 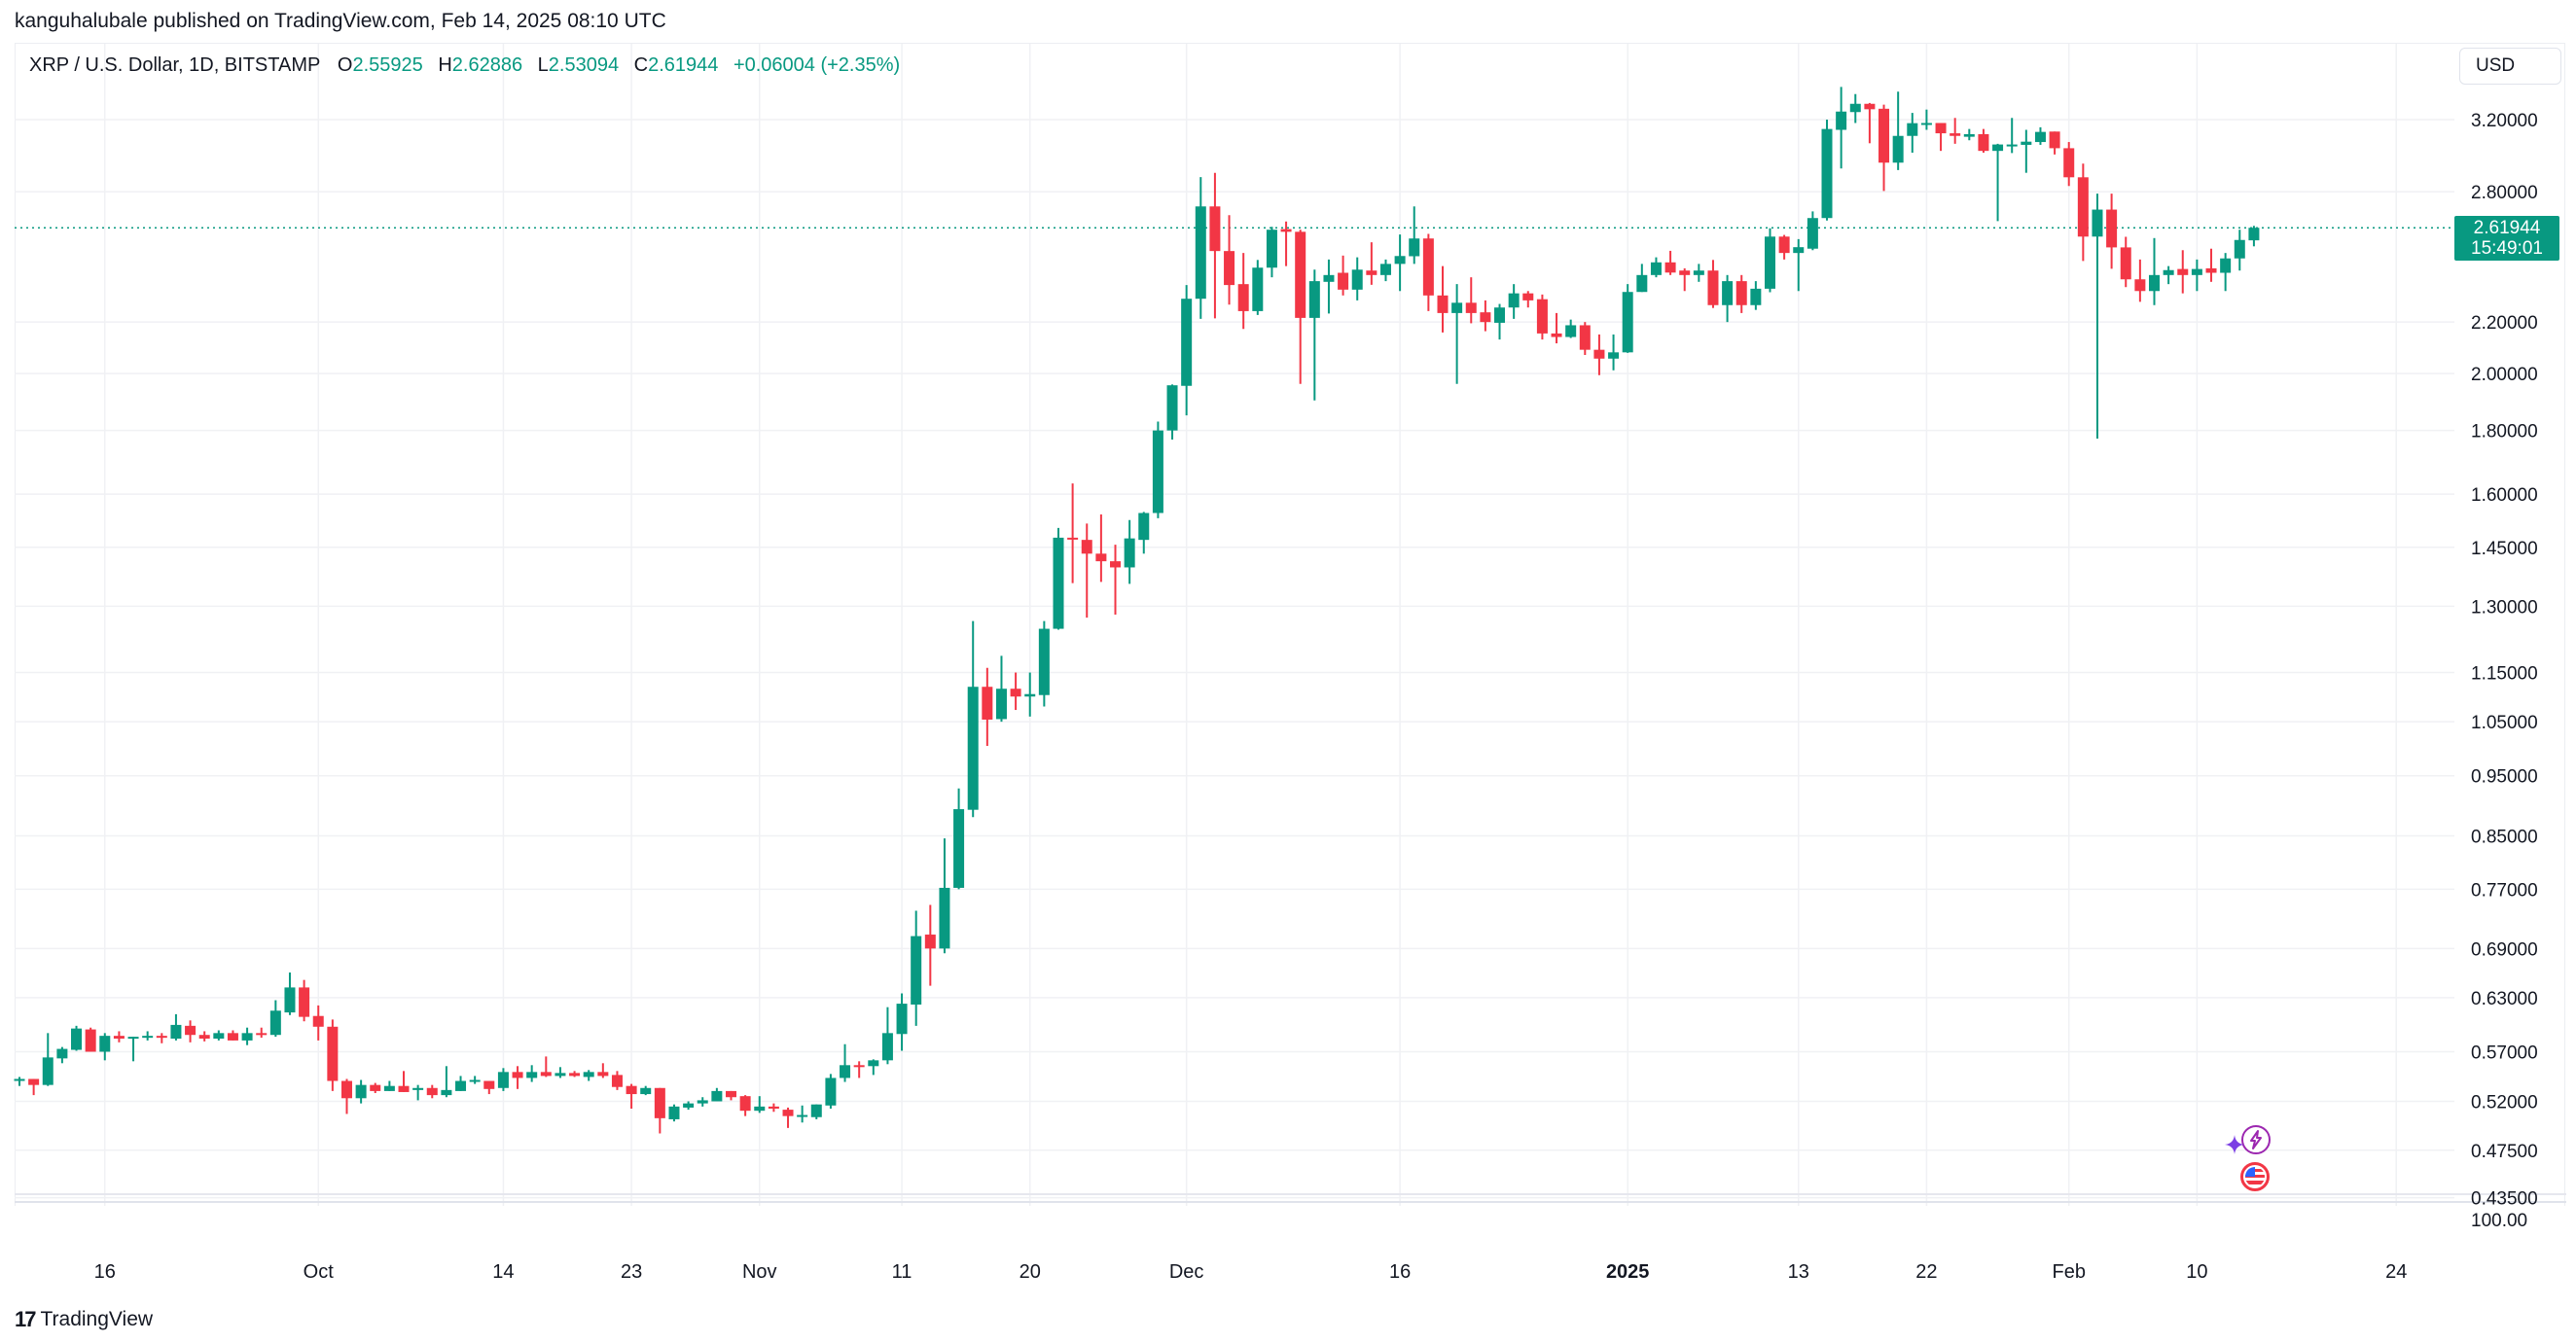 What do you see at coordinates (175, 65) in the screenshot?
I see `symbol-title: XRP / U.S. Dollar, 1D, BITSTAMP` at bounding box center [175, 65].